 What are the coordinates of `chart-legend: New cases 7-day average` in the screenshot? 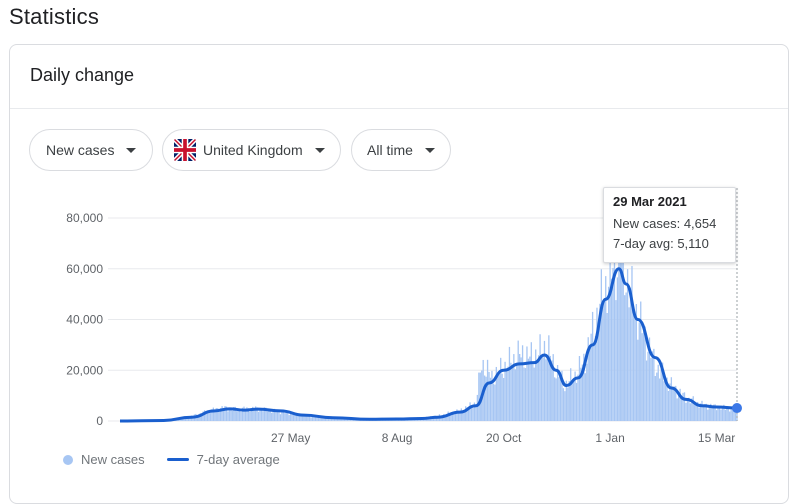 It's located at (171, 459).